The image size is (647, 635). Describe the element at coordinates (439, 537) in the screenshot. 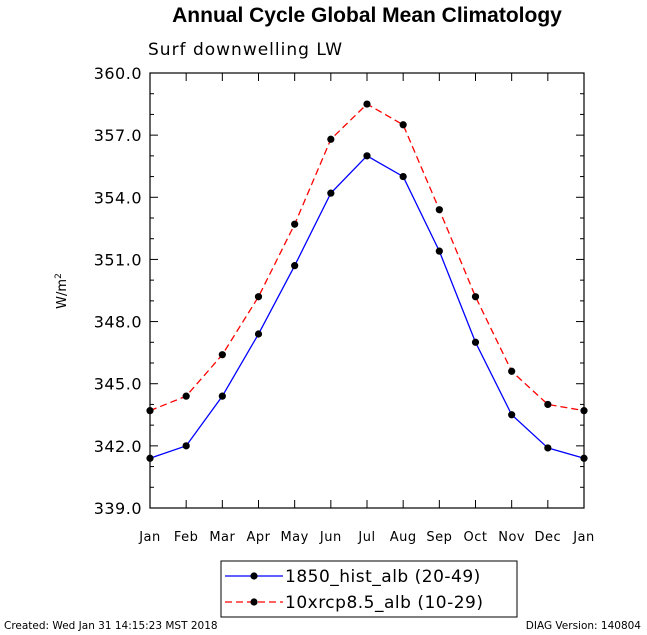

I see `x-tick-label: Sep` at that location.